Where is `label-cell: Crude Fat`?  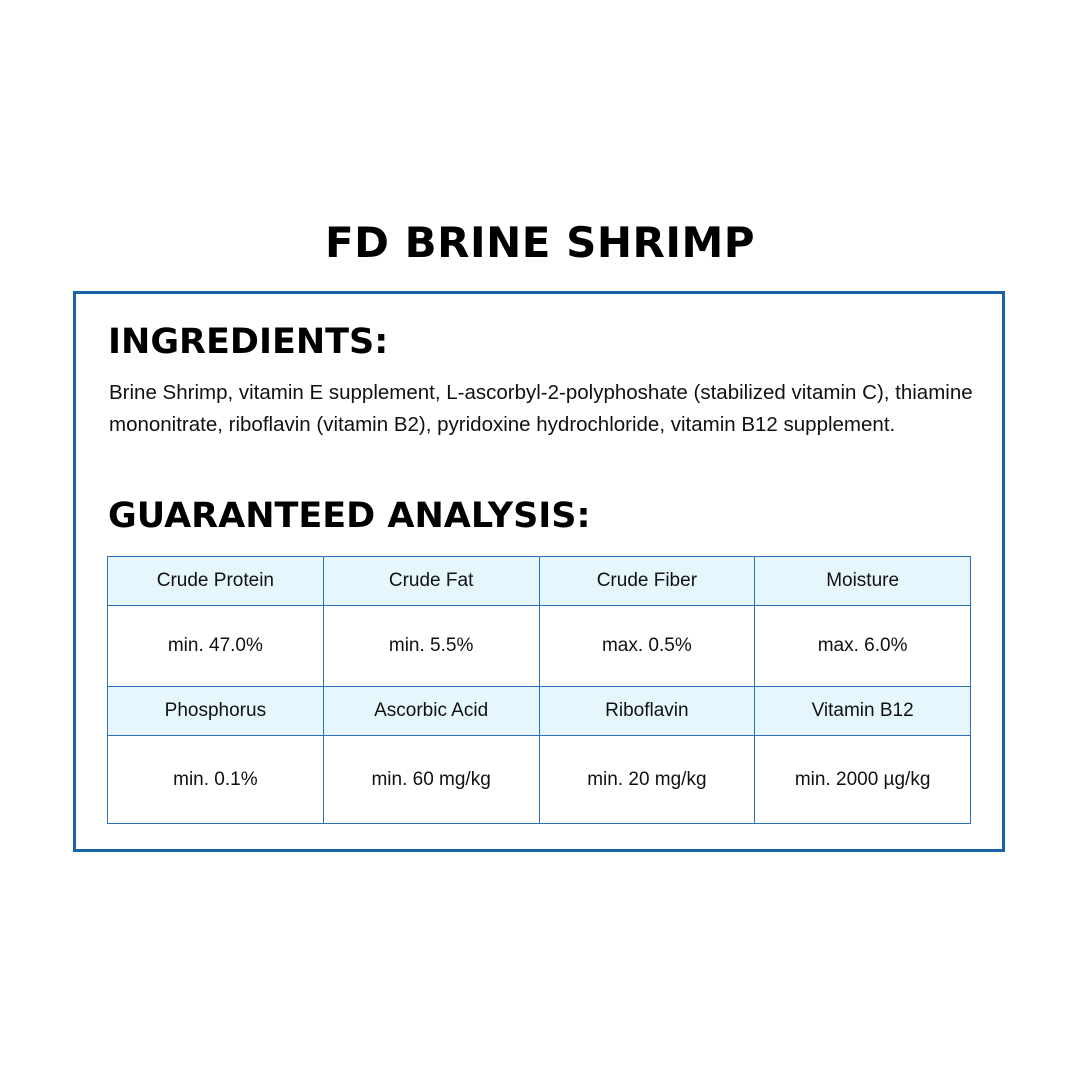
label-cell: Crude Fat is located at coordinates (431, 581).